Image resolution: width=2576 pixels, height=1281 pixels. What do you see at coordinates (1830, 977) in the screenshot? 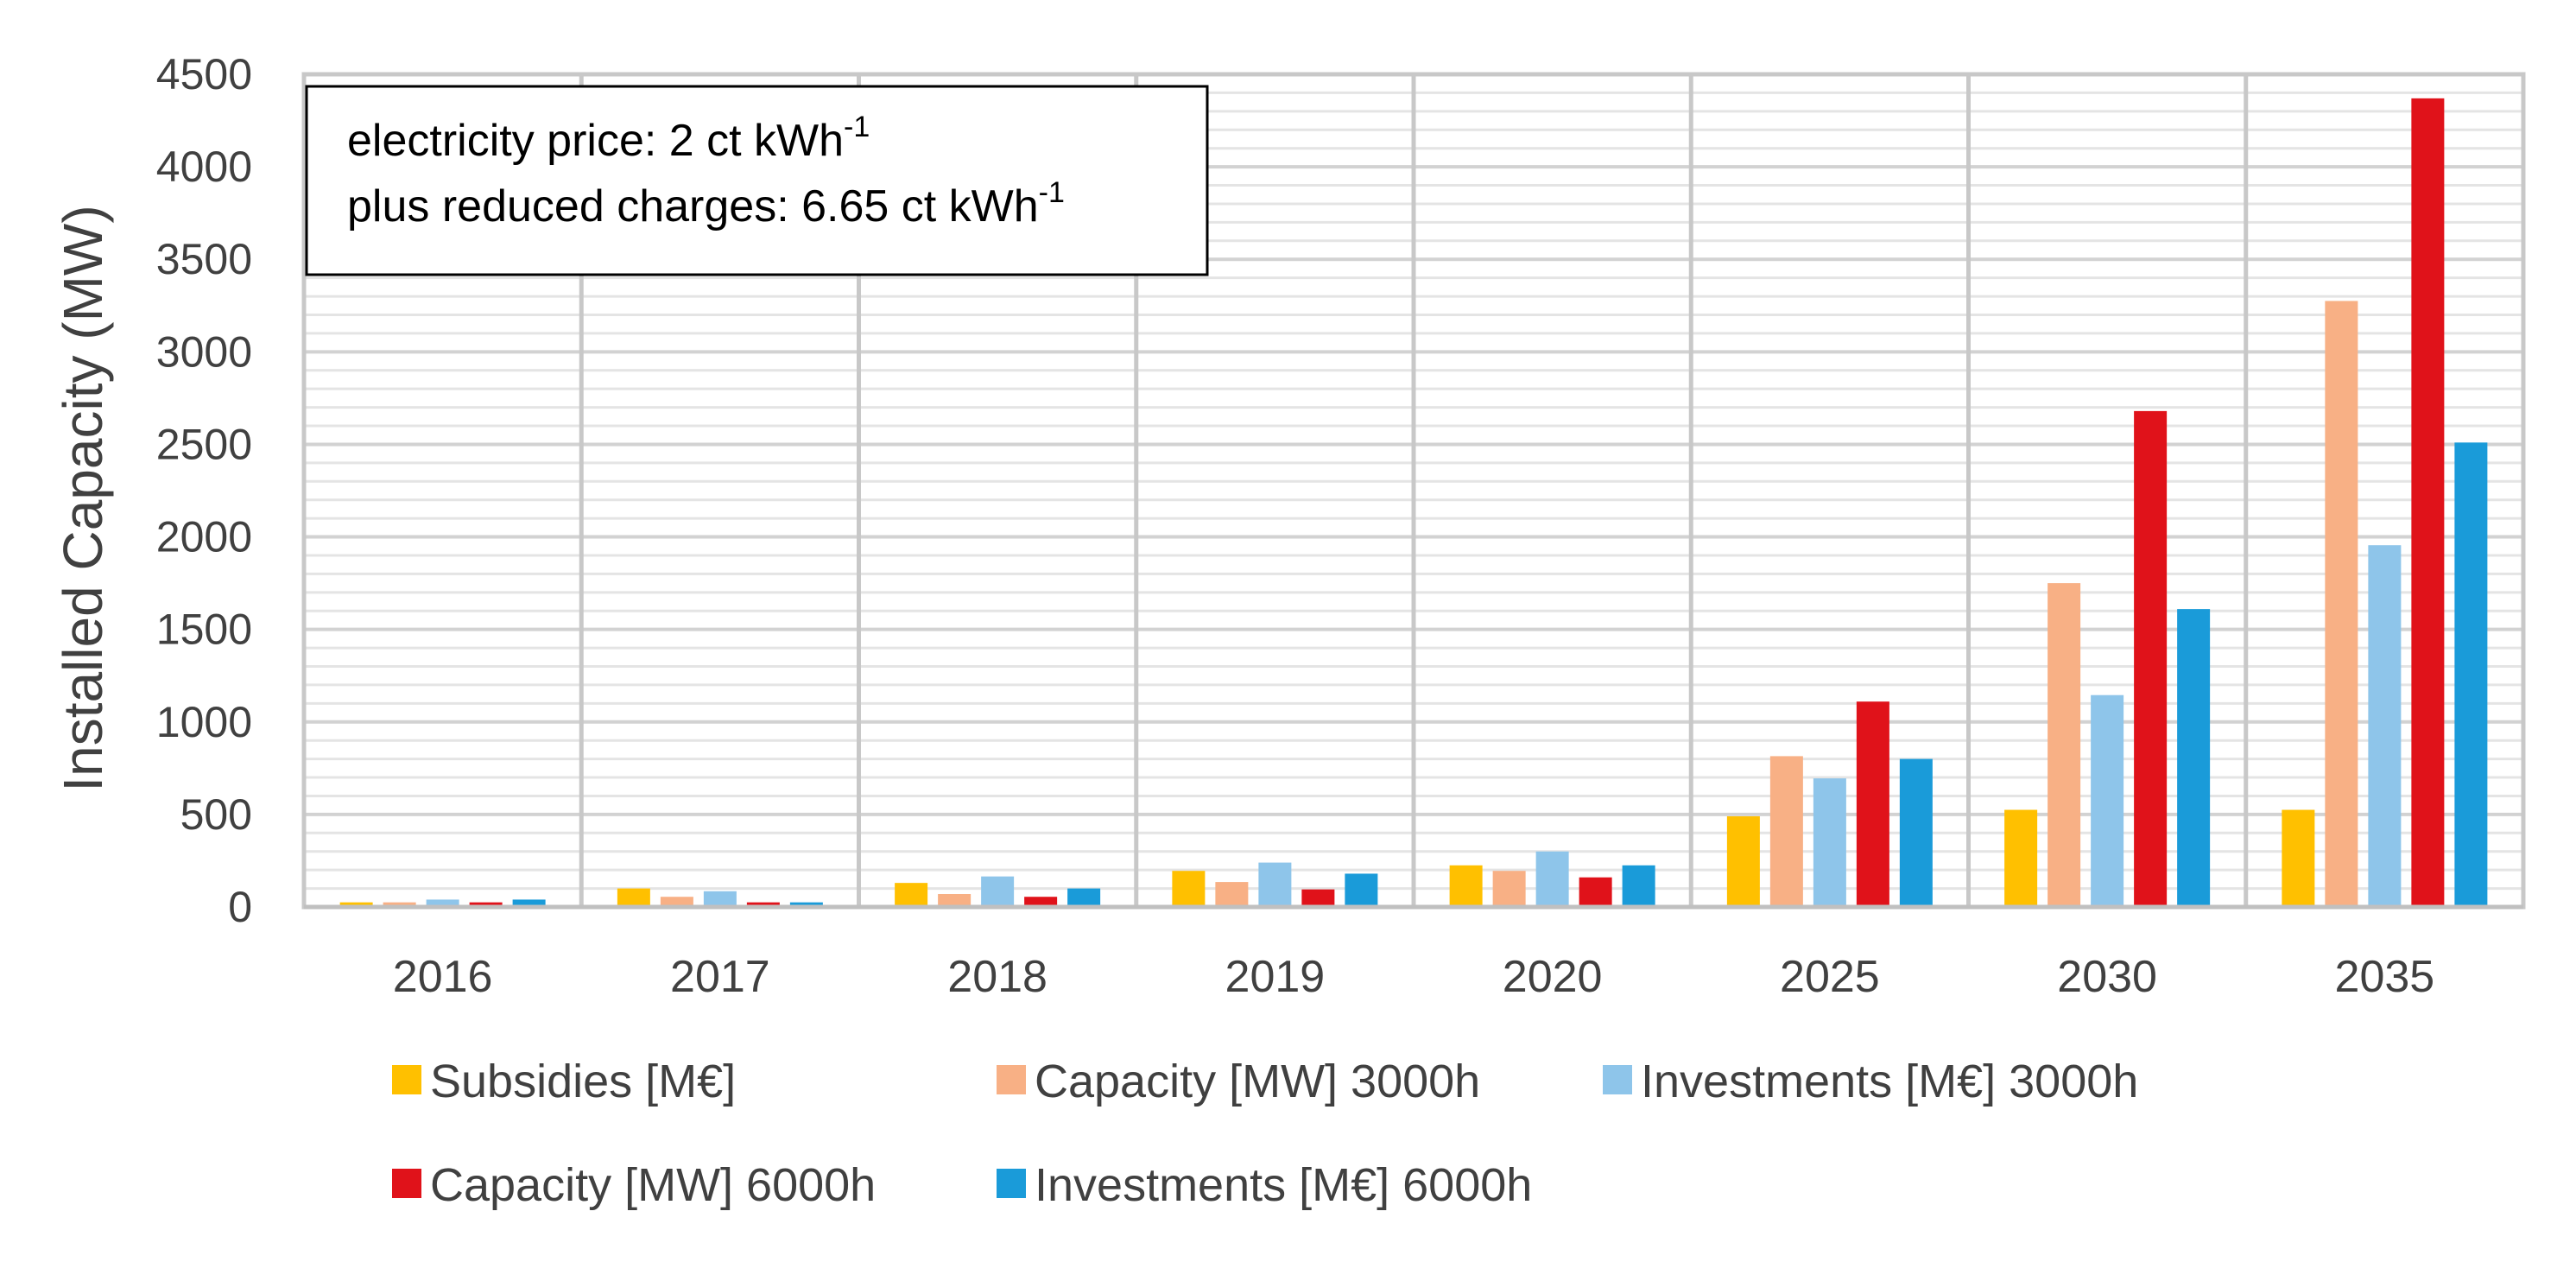
I see `x-tick-label: 2025` at bounding box center [1830, 977].